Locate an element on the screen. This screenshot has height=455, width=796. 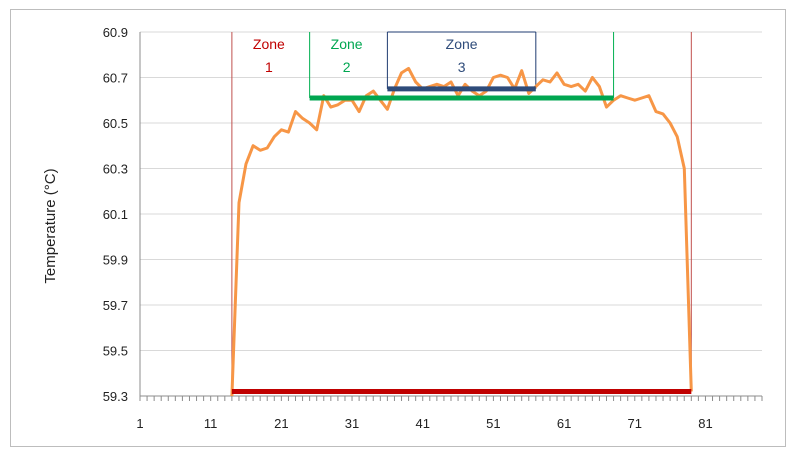
x-tick-label: 41 is located at coordinates (422, 423).